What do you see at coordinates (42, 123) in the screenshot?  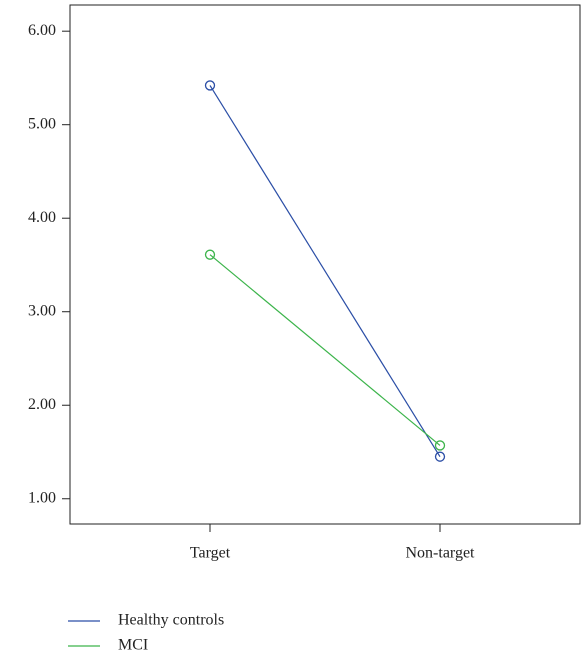 I see `y-tick-label: 5.00` at bounding box center [42, 123].